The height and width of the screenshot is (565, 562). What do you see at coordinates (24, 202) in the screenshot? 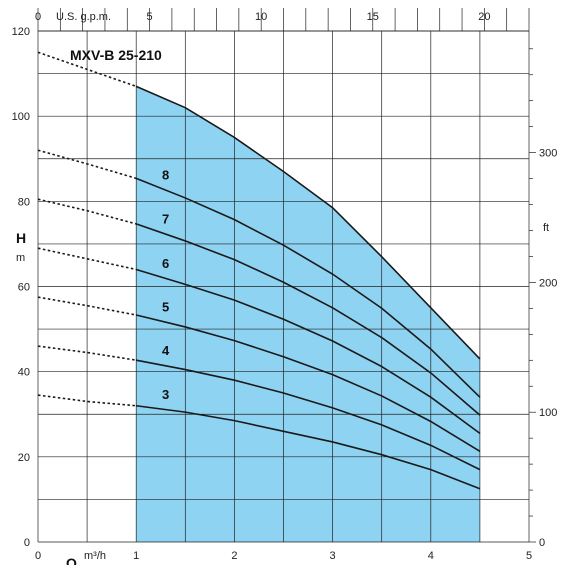
I see `y-tick-label: 80` at bounding box center [24, 202].